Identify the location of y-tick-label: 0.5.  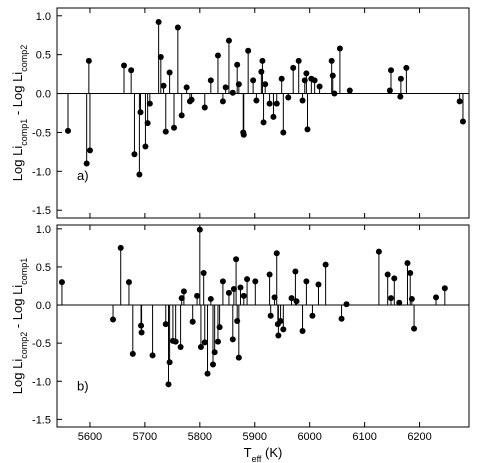
(43, 268).